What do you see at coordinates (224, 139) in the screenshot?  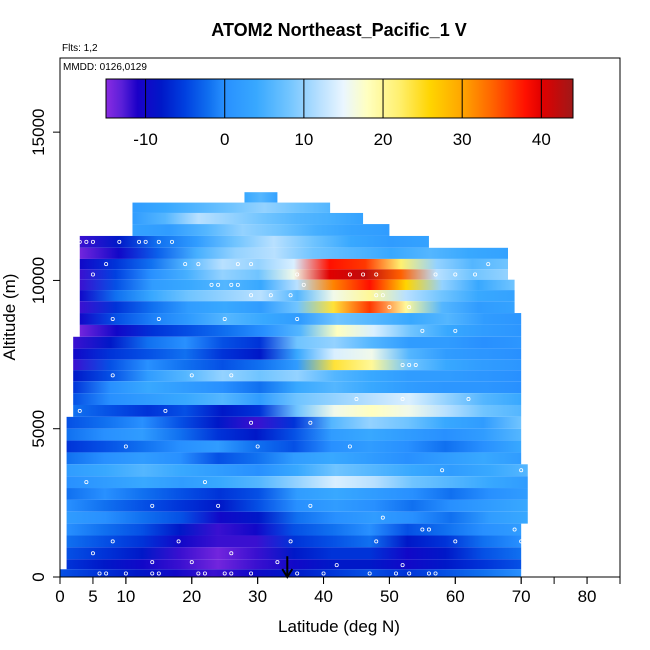 I see `colorbar-tick-label: 0` at bounding box center [224, 139].